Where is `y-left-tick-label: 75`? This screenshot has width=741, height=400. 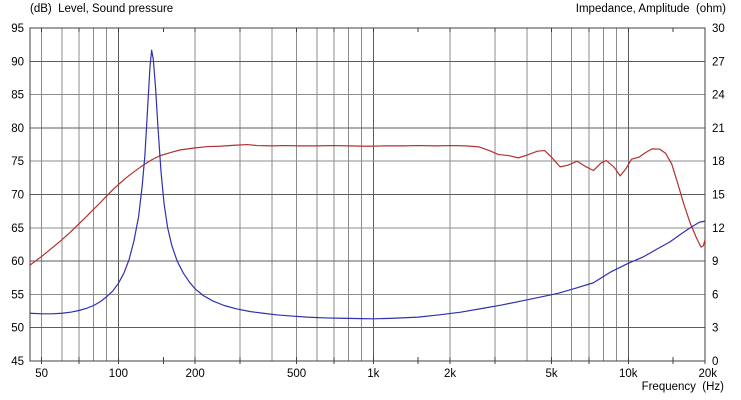
y-left-tick-label: 75 is located at coordinates (17, 162).